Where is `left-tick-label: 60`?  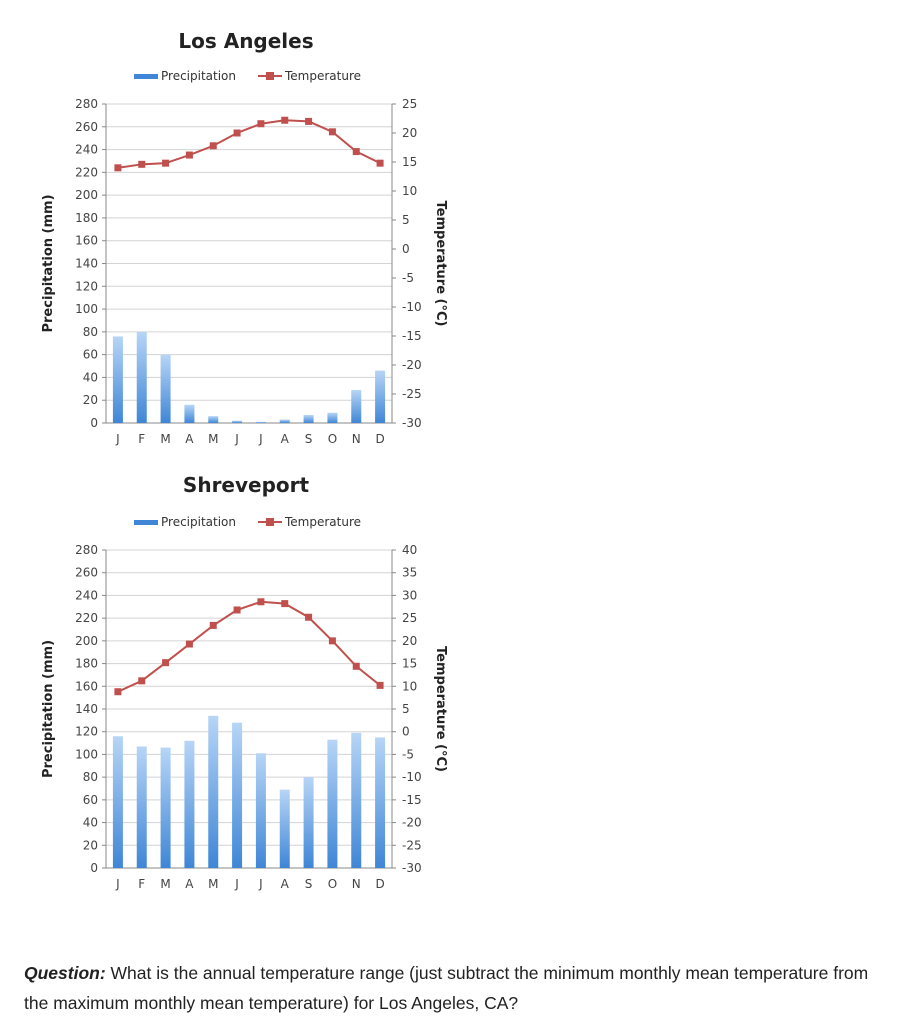
left-tick-label: 60 is located at coordinates (90, 800).